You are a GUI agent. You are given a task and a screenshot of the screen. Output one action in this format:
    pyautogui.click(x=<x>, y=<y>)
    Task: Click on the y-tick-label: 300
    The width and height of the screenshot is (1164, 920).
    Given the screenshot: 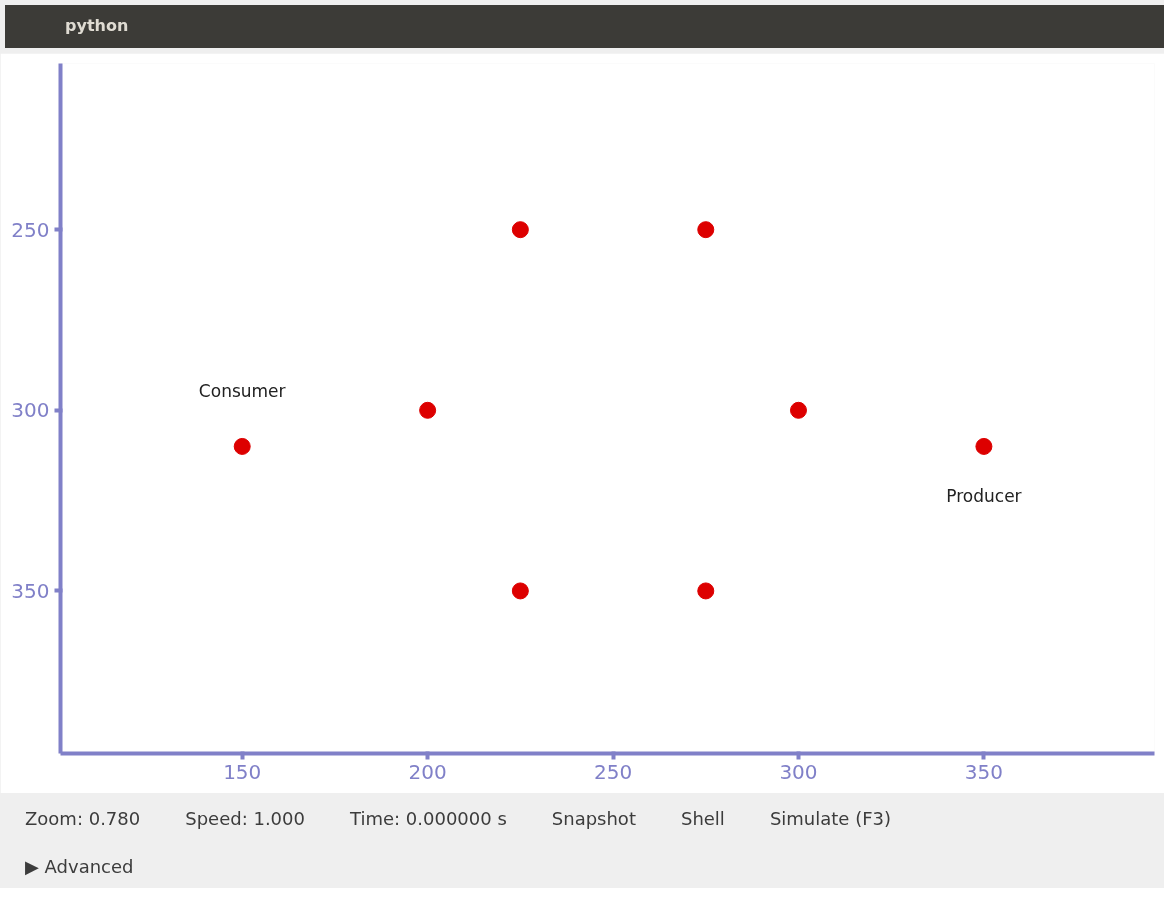 What is the action you would take?
    pyautogui.click(x=30, y=410)
    